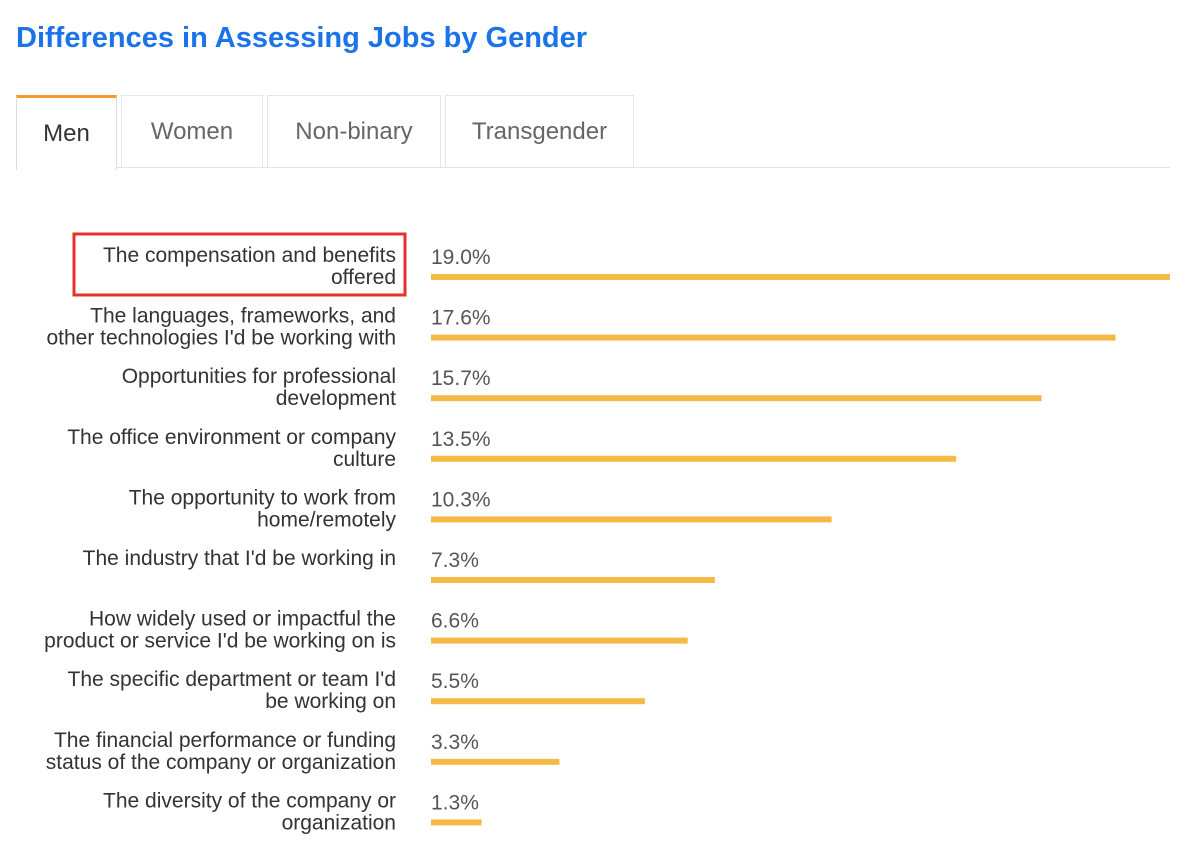 The image size is (1200, 866). Describe the element at coordinates (364, 459) in the screenshot. I see `category-label-line: culture` at that location.